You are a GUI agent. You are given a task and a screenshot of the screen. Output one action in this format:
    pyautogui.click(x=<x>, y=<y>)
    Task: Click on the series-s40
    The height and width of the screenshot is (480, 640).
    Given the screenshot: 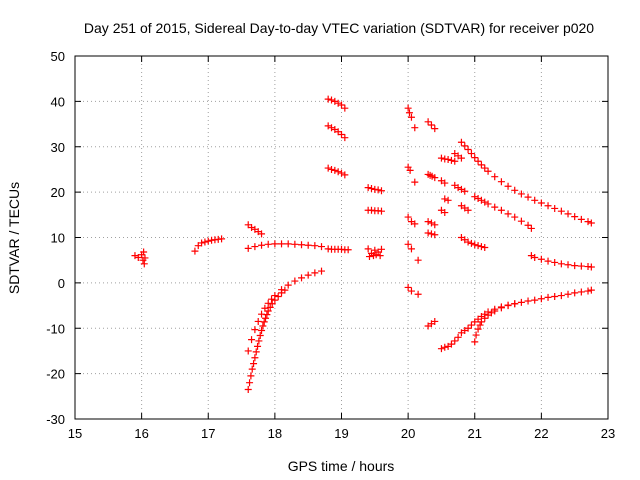 What is the action you would take?
    pyautogui.click(x=561, y=261)
    